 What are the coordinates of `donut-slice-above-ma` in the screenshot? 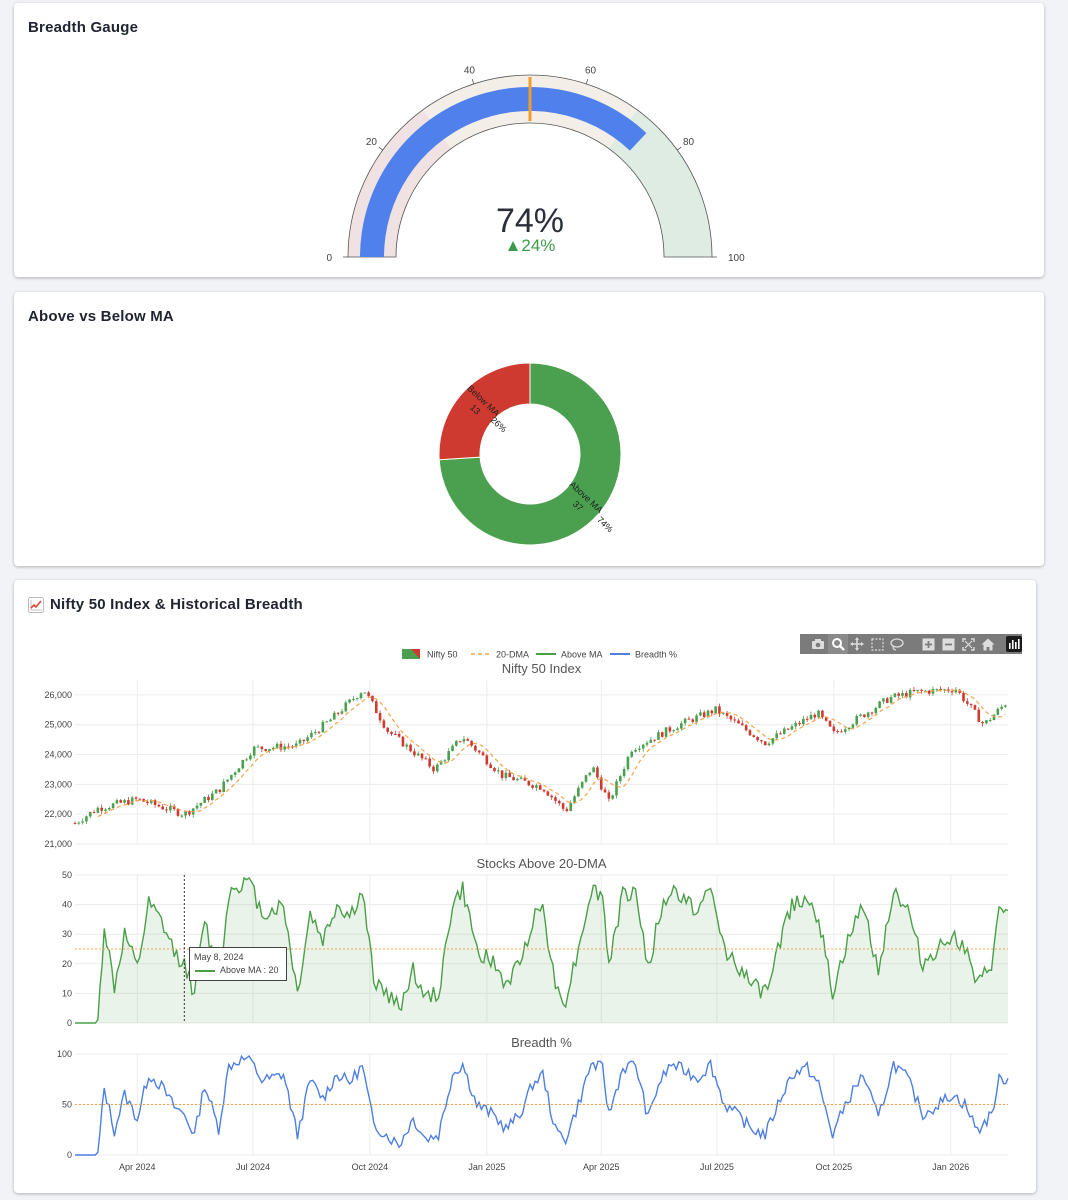 It's located at (530, 454).